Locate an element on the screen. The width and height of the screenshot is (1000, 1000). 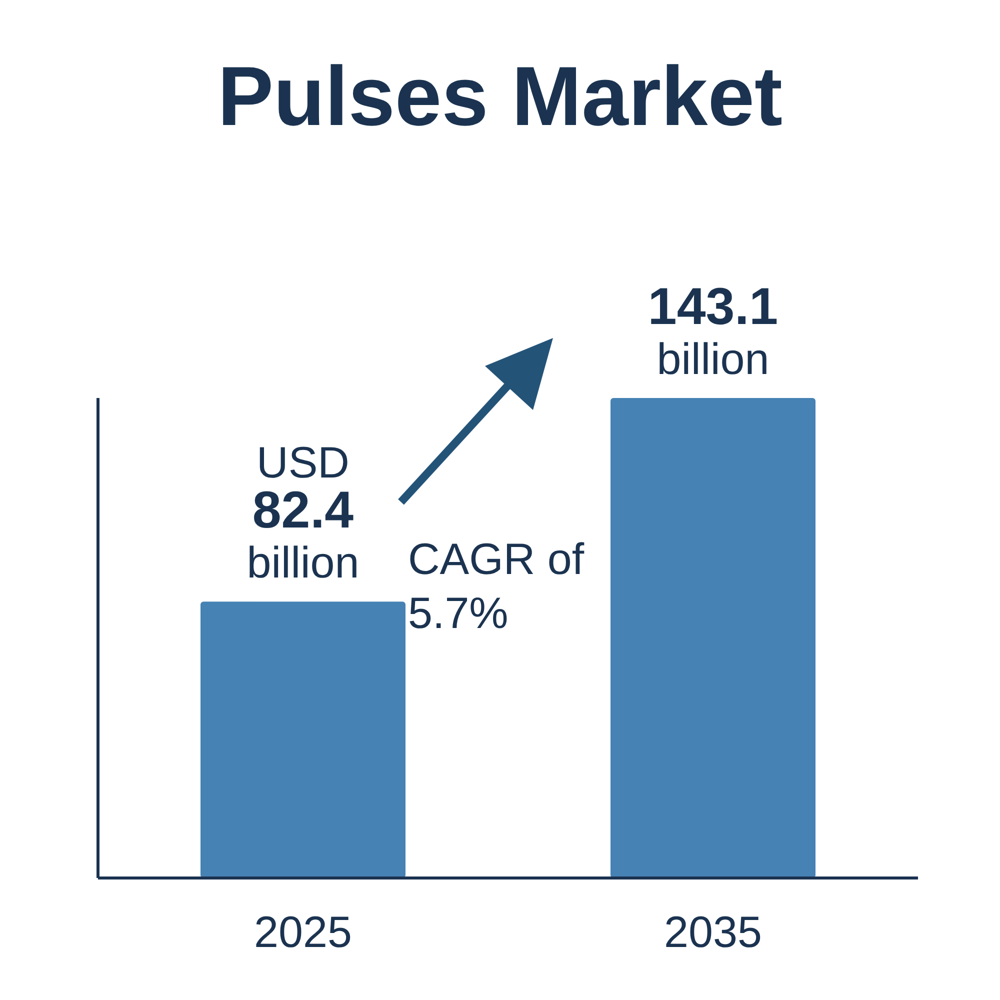
x-tick-label: 2025 is located at coordinates (303, 933).